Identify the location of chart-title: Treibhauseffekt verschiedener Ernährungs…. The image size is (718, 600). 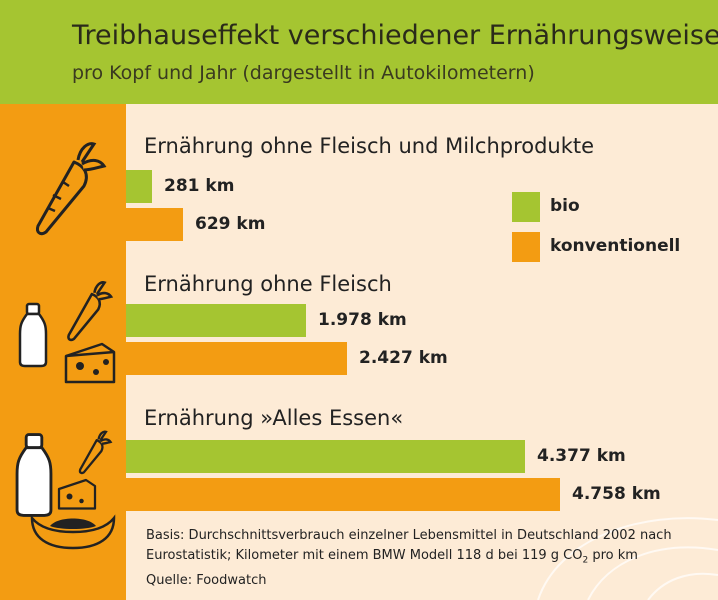
(395, 35).